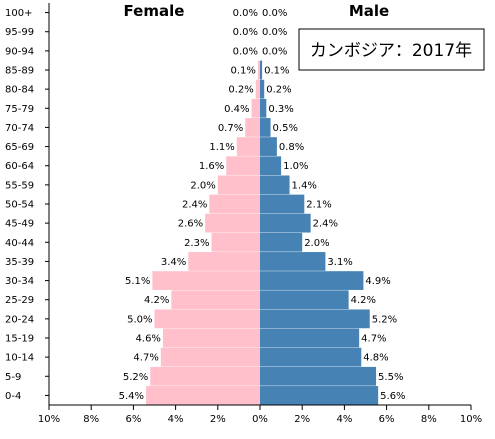  What do you see at coordinates (230, 128) in the screenshot?
I see `female-value-label: 0.7%` at bounding box center [230, 128].